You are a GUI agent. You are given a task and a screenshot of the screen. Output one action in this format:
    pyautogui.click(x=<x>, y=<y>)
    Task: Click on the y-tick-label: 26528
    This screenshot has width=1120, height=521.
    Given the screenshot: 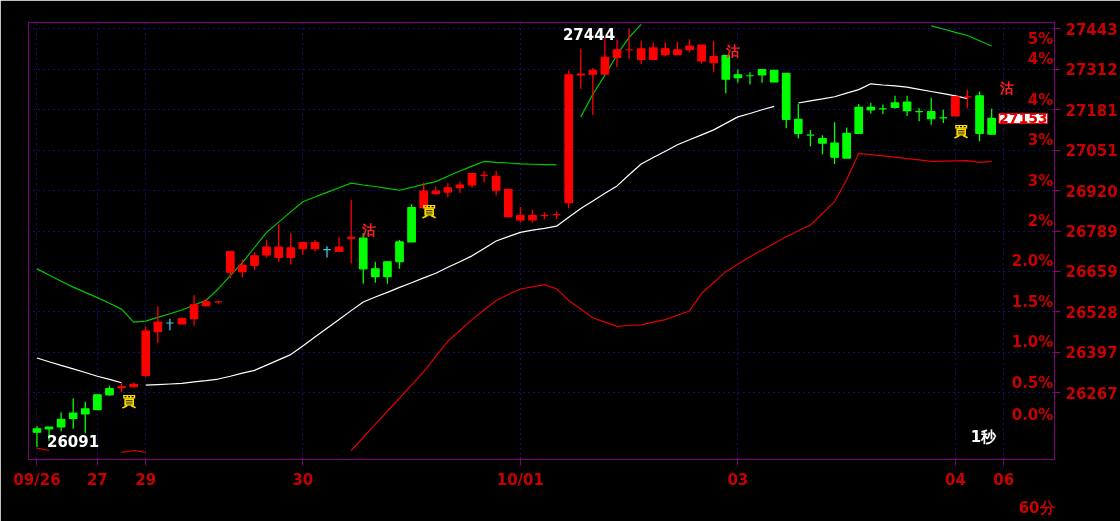 What is the action you would take?
    pyautogui.click(x=1091, y=312)
    